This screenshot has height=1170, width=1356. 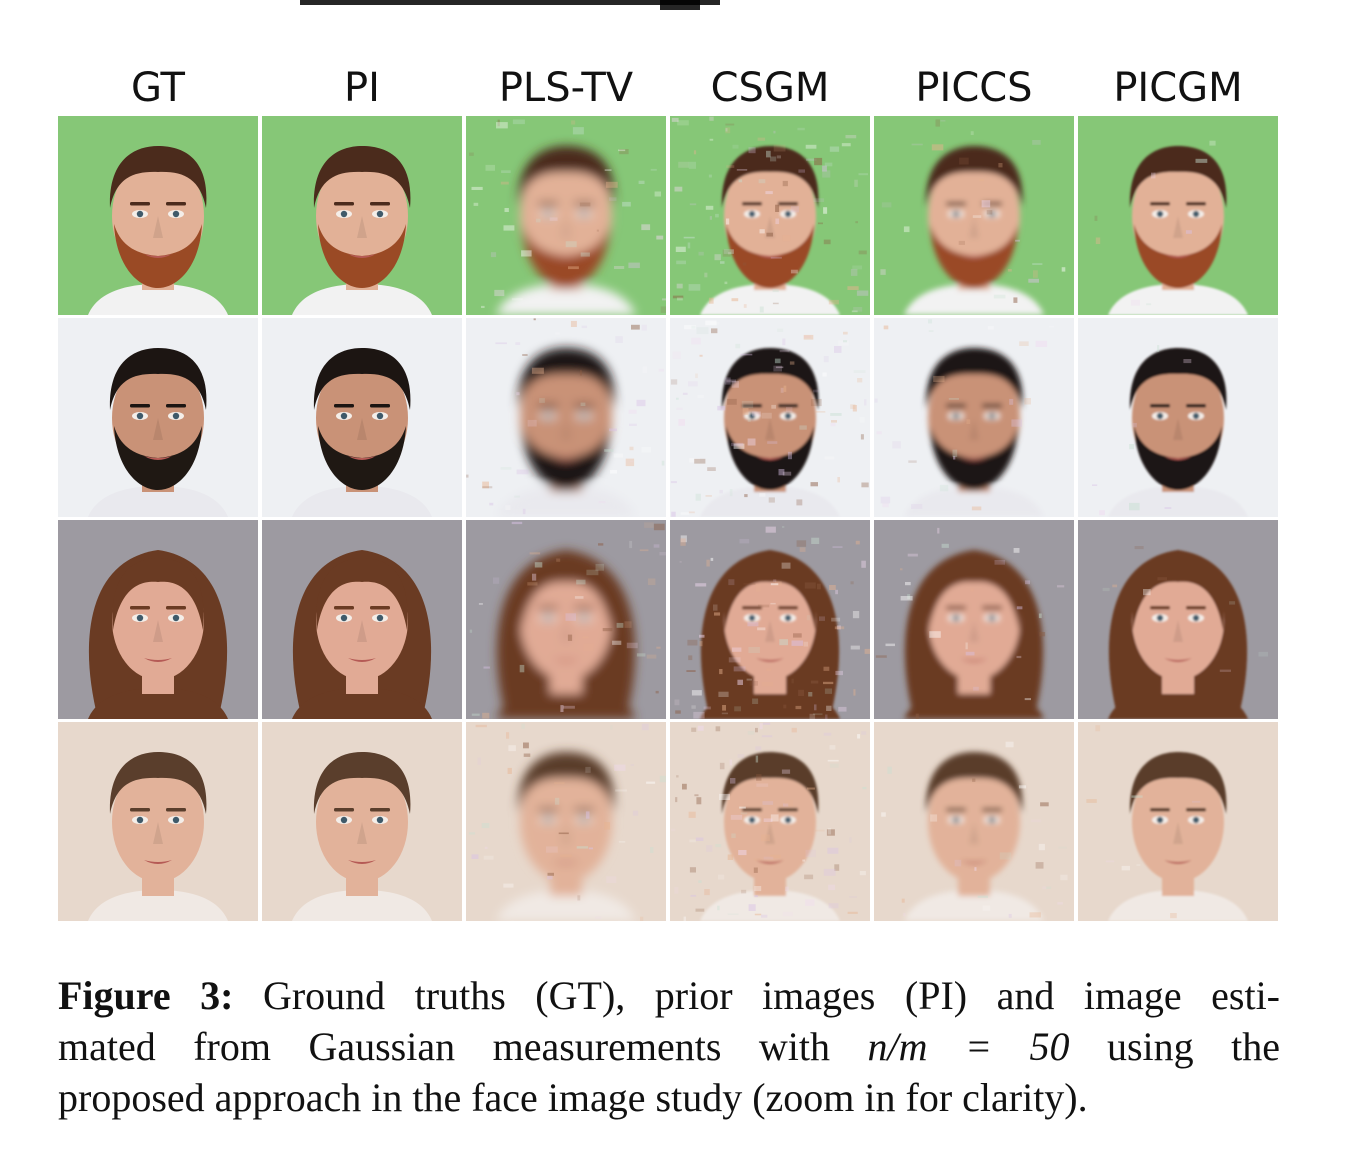 What do you see at coordinates (146, 995) in the screenshot?
I see `figure-label: Figure 3:` at bounding box center [146, 995].